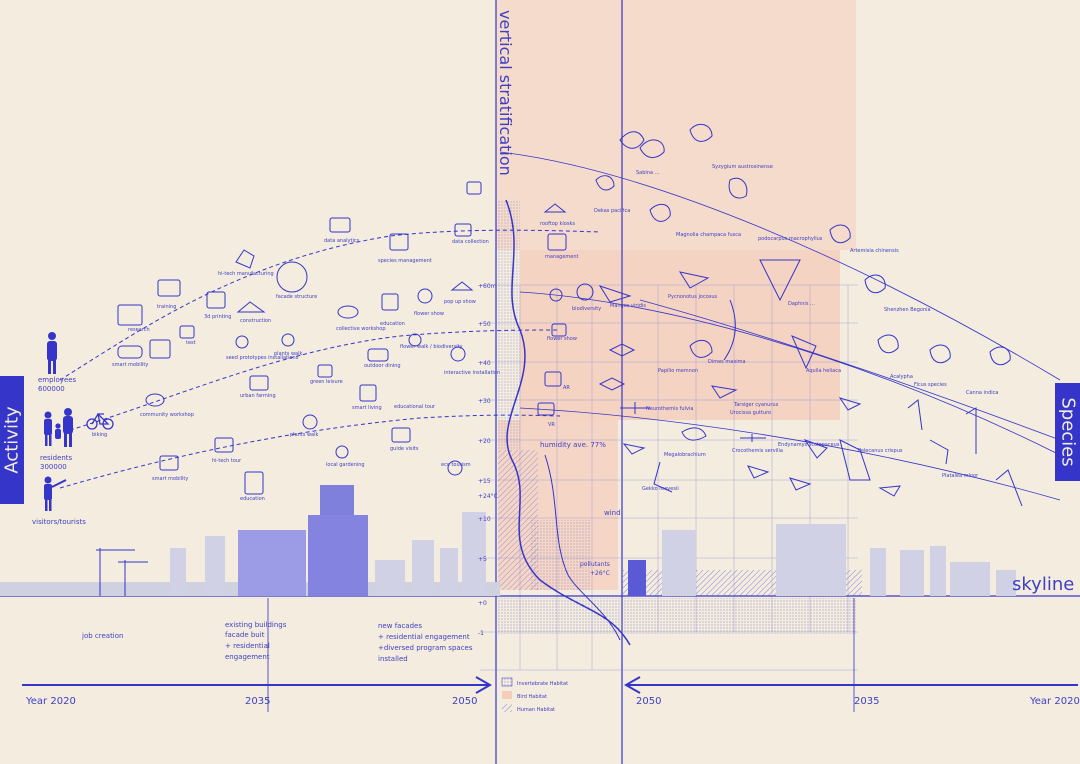 This screenshot has width=1080, height=764. What do you see at coordinates (102, 636) in the screenshot?
I see `note-job-creation: job creation` at bounding box center [102, 636].